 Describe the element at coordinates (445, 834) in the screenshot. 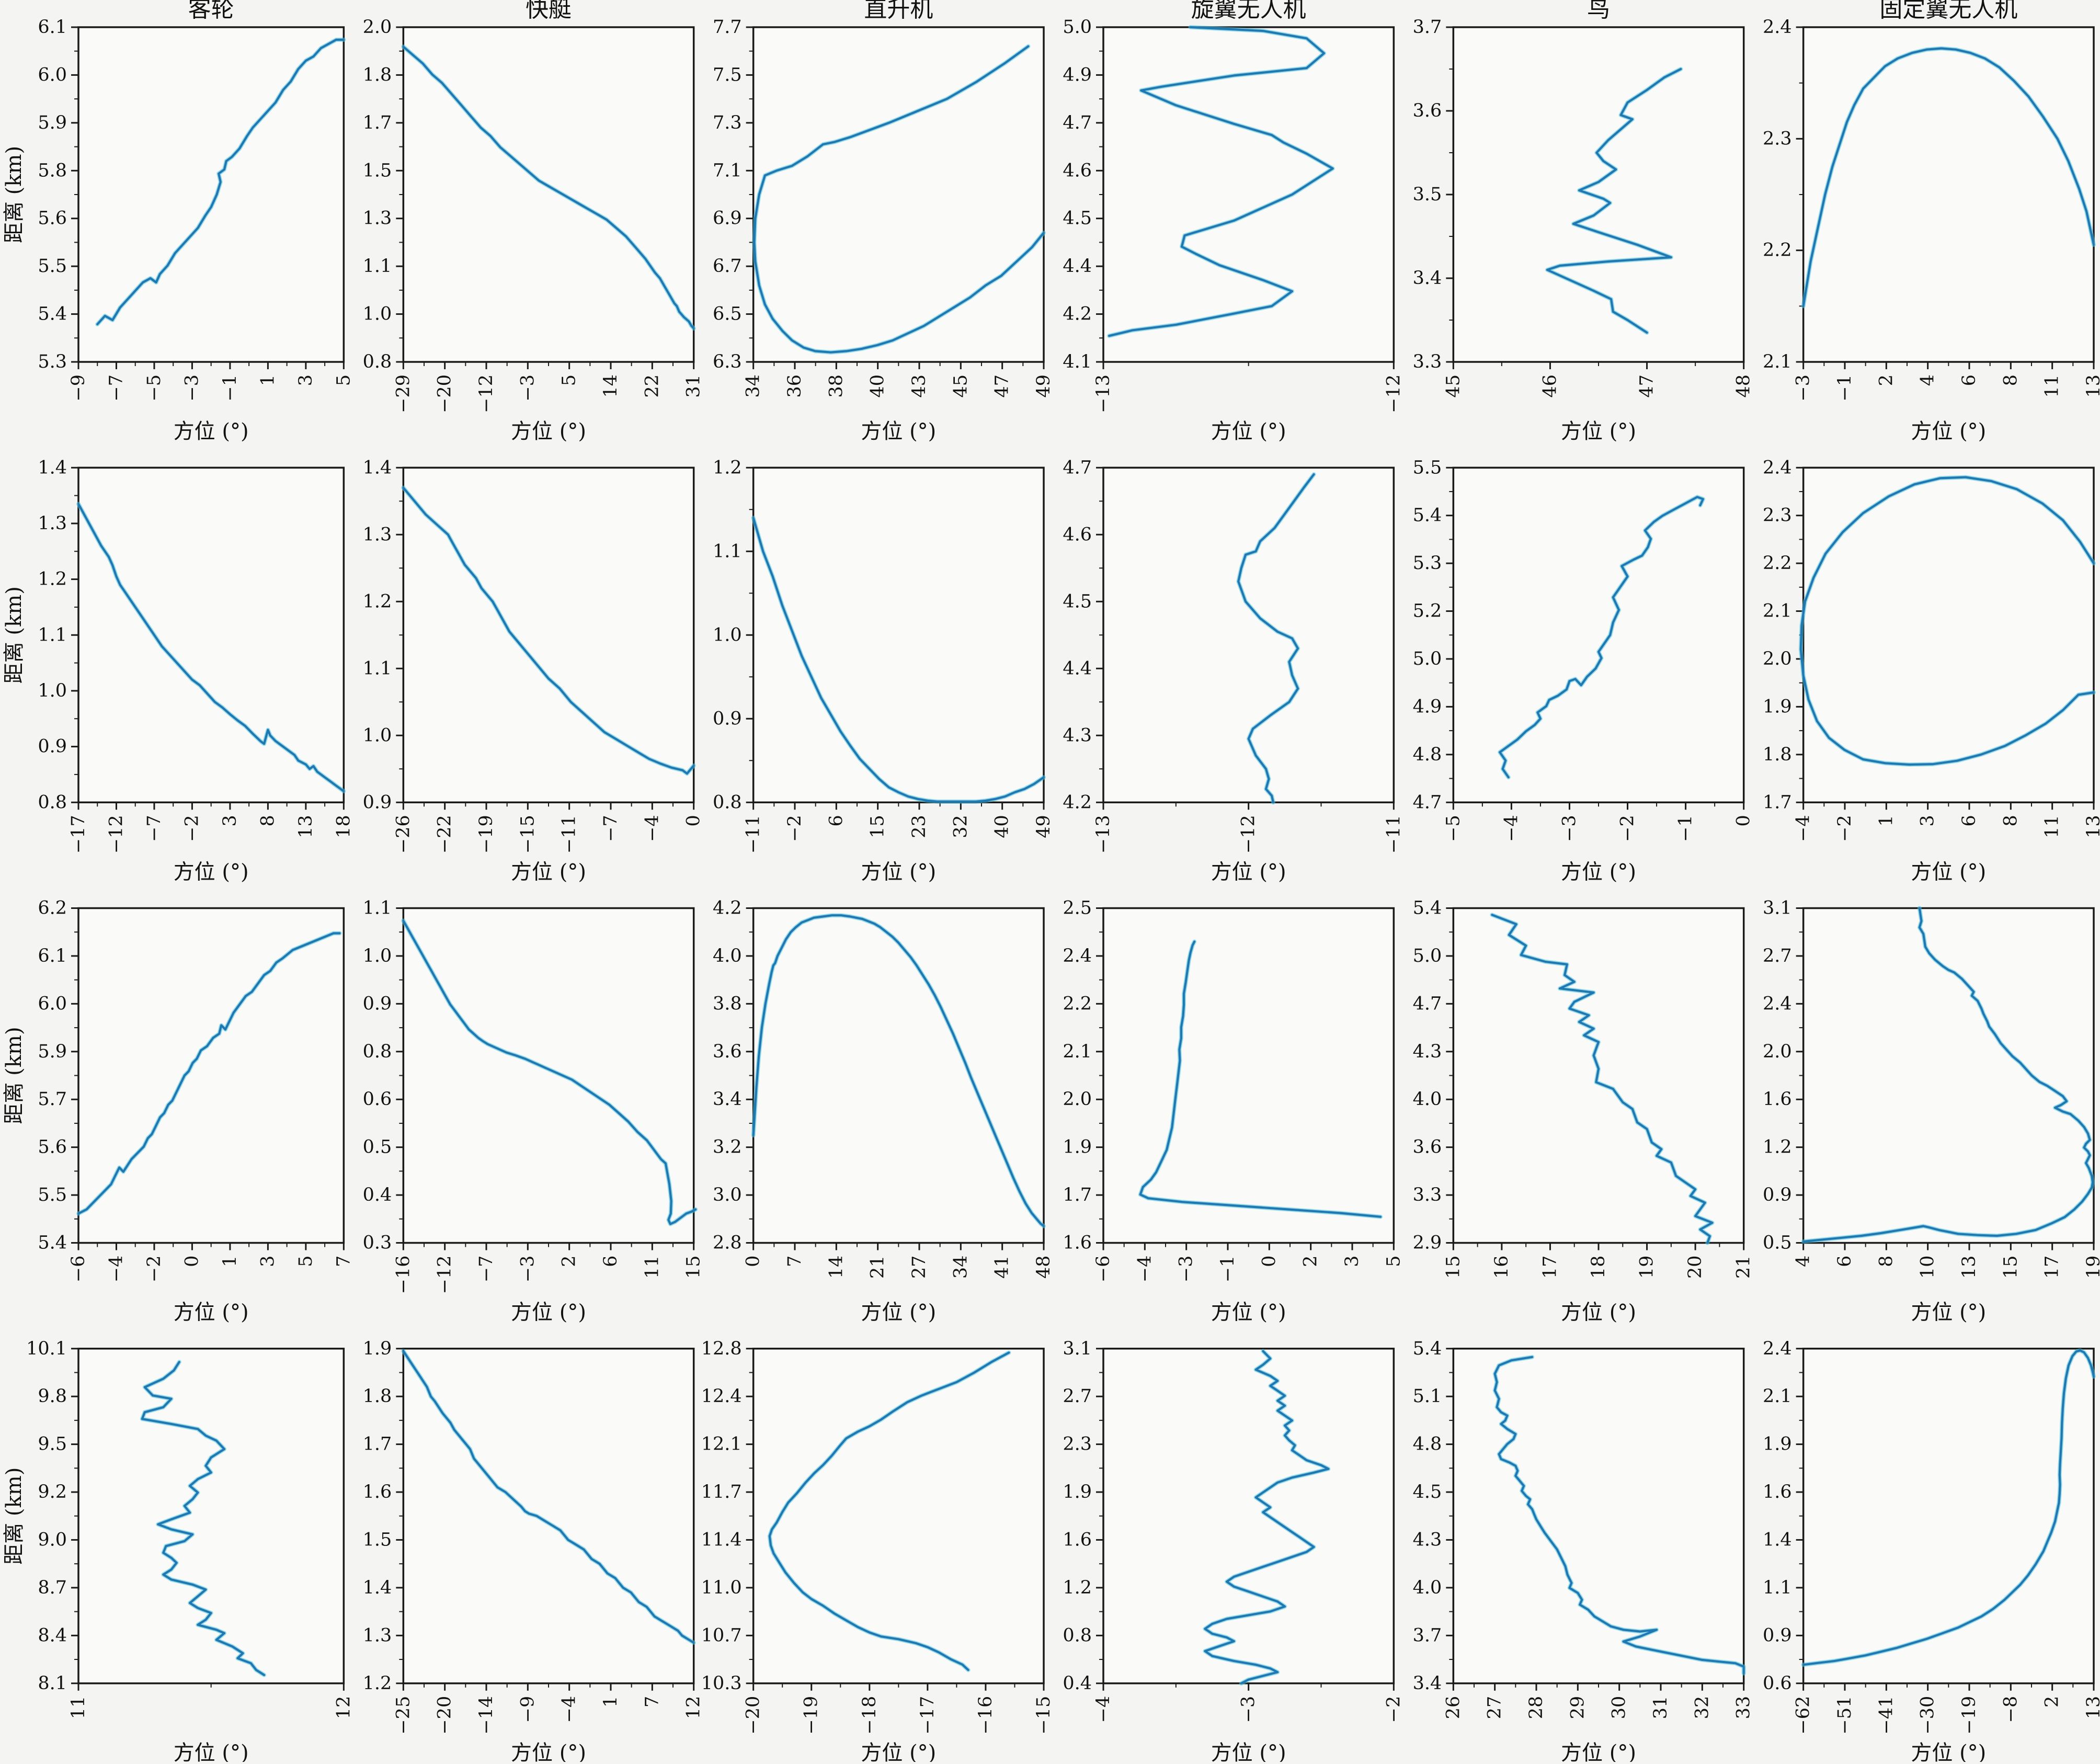

I see `x-tick-label: −22` at that location.